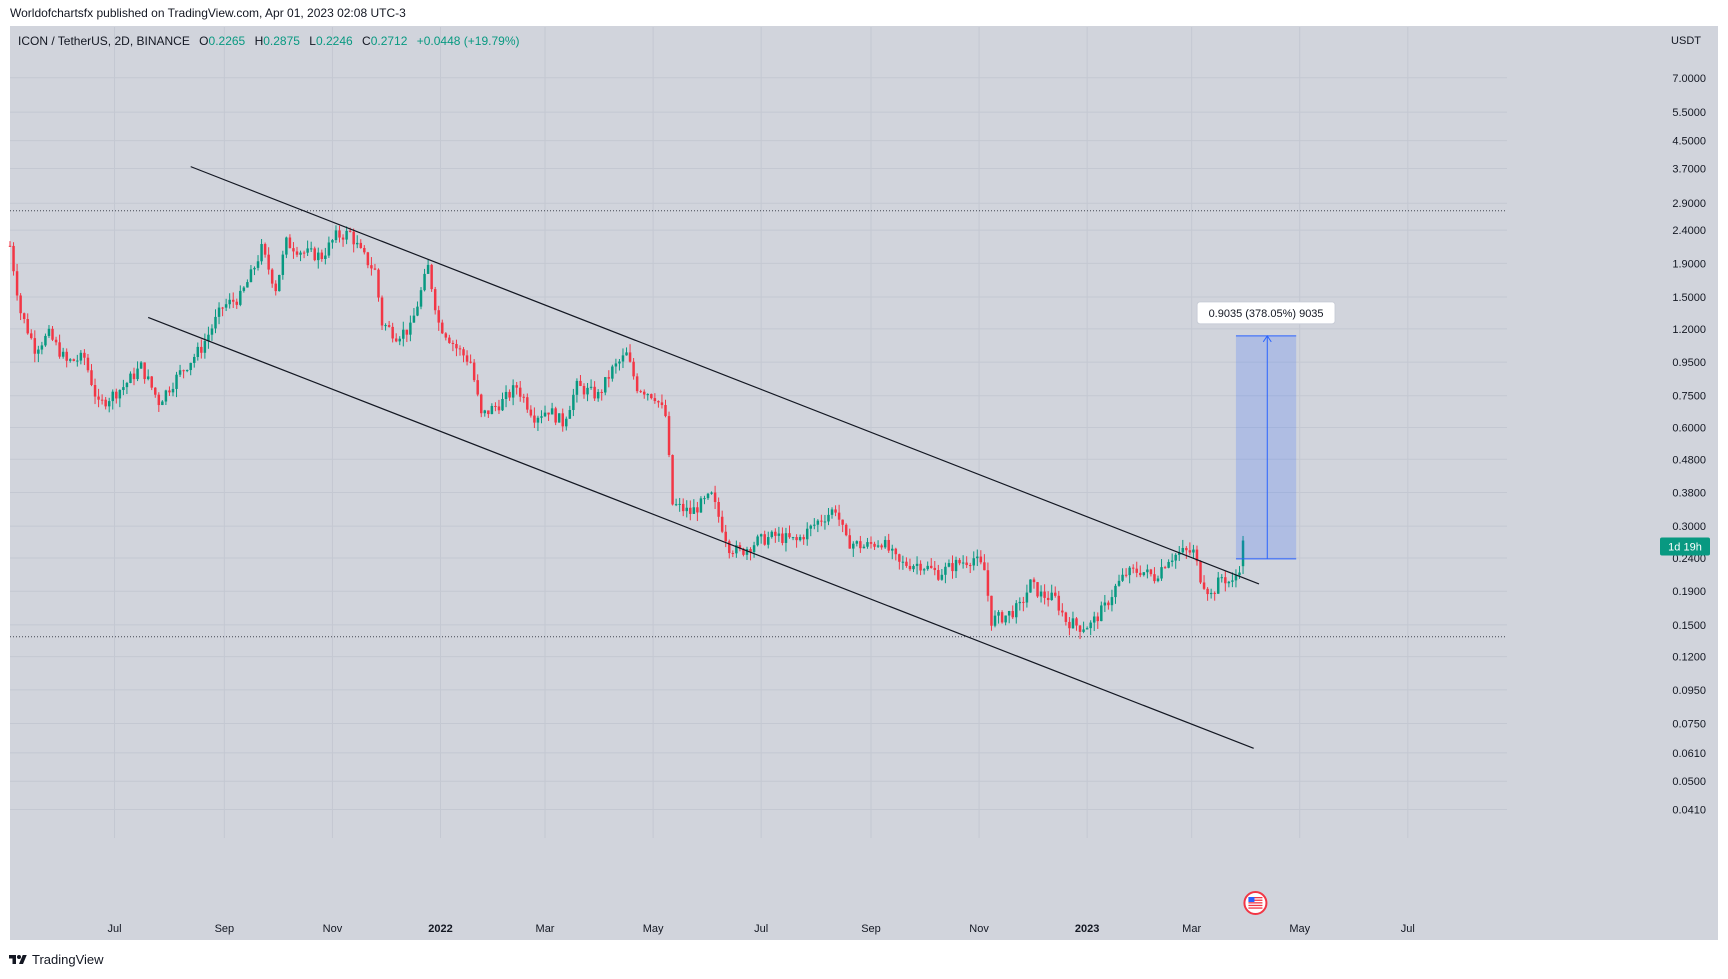 This screenshot has height=979, width=1728. What do you see at coordinates (1255, 903) in the screenshot?
I see `us-flag-icon` at bounding box center [1255, 903].